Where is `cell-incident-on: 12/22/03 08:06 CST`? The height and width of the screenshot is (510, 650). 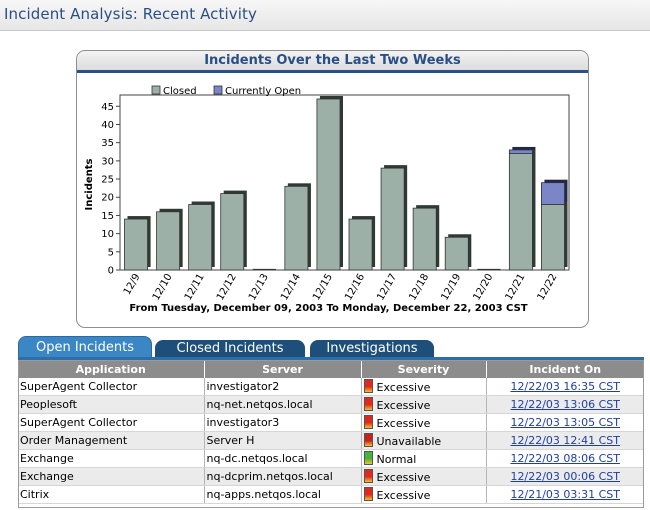
cell-incident-on: 12/22/03 08:06 CST is located at coordinates (565, 458).